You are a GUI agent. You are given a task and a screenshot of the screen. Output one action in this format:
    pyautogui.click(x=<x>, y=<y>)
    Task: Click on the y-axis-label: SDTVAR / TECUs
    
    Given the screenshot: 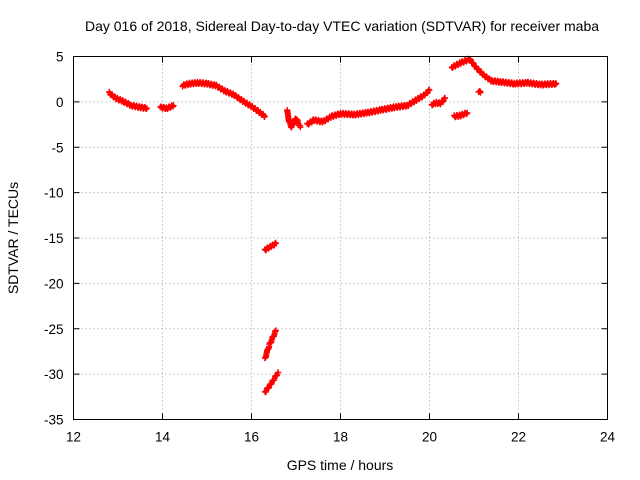 What is the action you would take?
    pyautogui.click(x=13, y=238)
    